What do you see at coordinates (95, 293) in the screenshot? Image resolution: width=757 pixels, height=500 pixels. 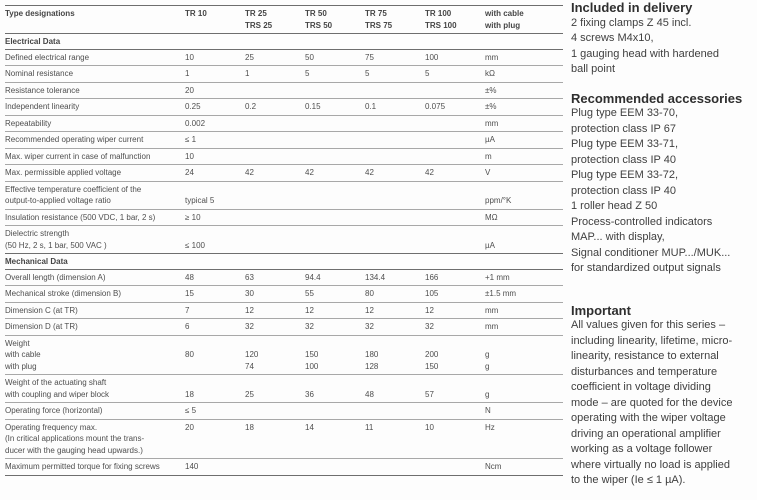 I see `row-label: Mechanical stroke (dimension B)` at bounding box center [95, 293].